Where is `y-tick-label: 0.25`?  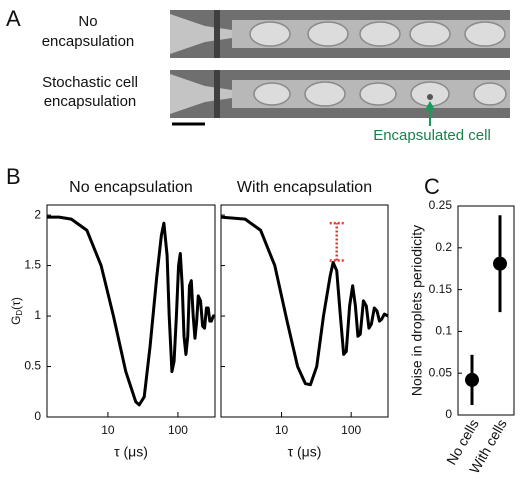 y-tick-label: 0.25 is located at coordinates (441, 205).